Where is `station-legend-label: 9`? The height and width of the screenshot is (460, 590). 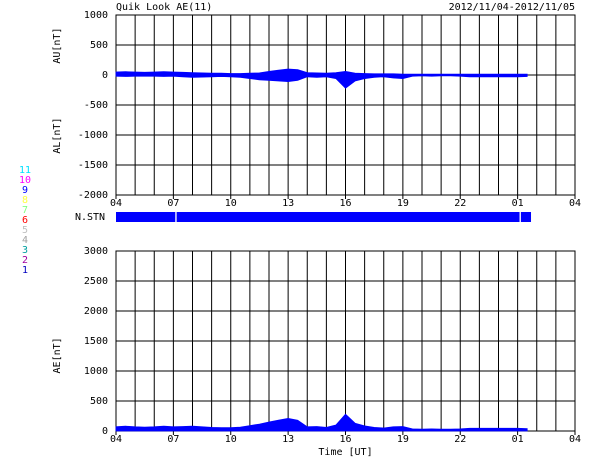
station-legend-label: 9 is located at coordinates (25, 190).